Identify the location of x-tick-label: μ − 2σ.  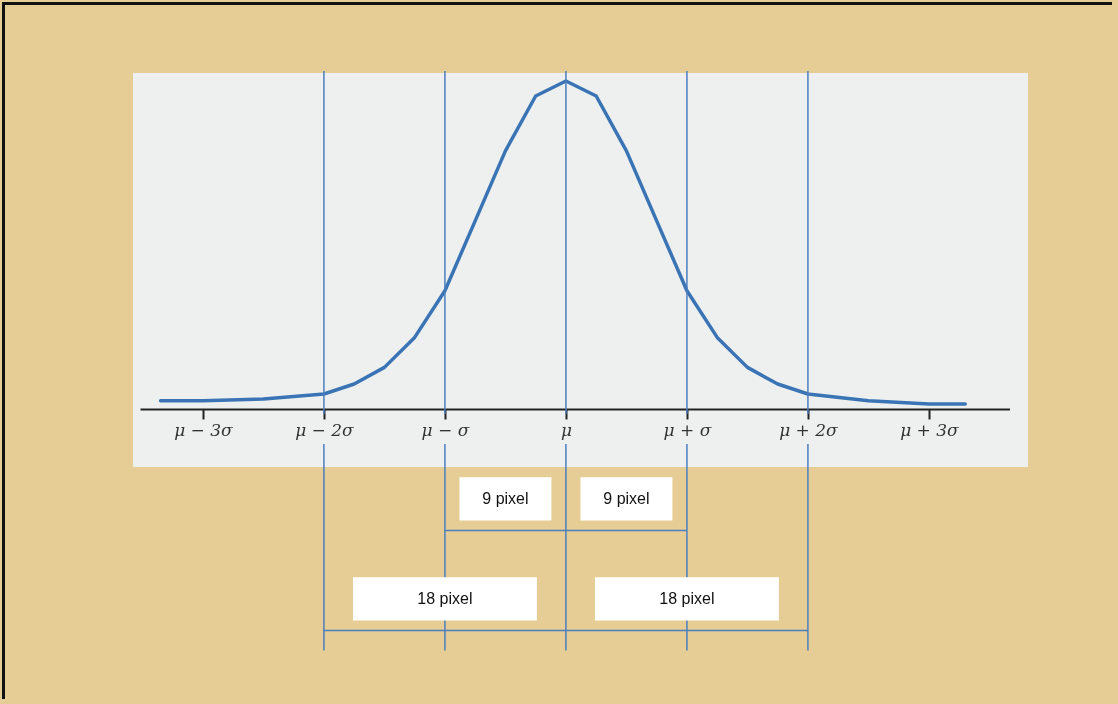
(325, 430).